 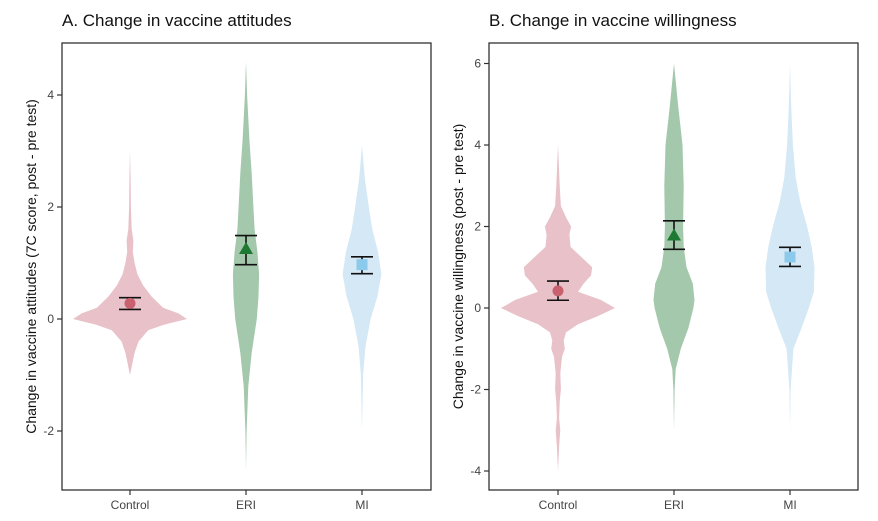 What do you see at coordinates (475, 471) in the screenshot?
I see `y-tick-label: -4` at bounding box center [475, 471].